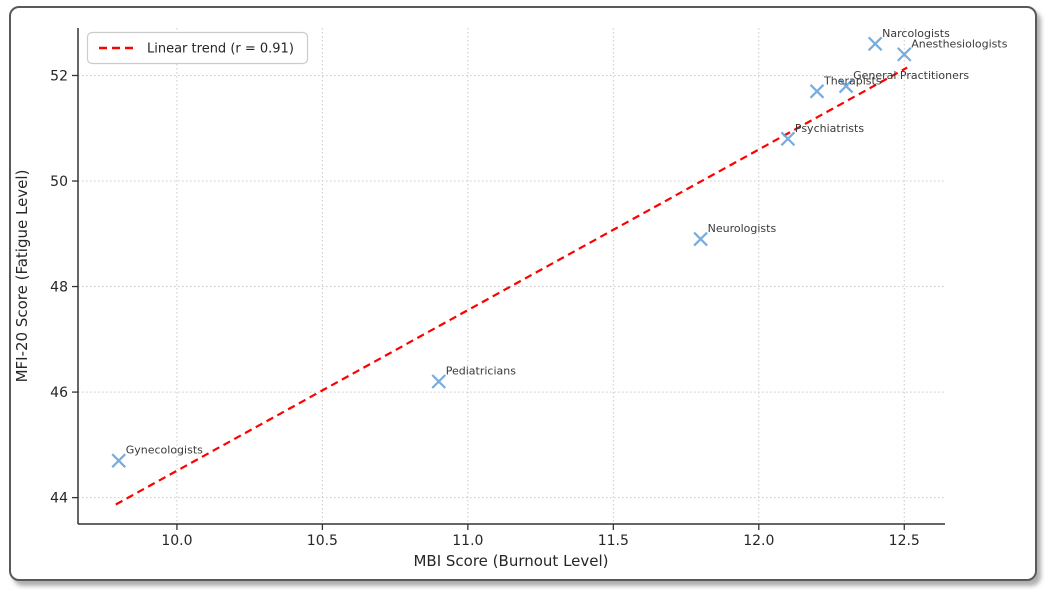 The image size is (1052, 603). What do you see at coordinates (59, 288) in the screenshot?
I see `y-tick-label: 48` at bounding box center [59, 288].